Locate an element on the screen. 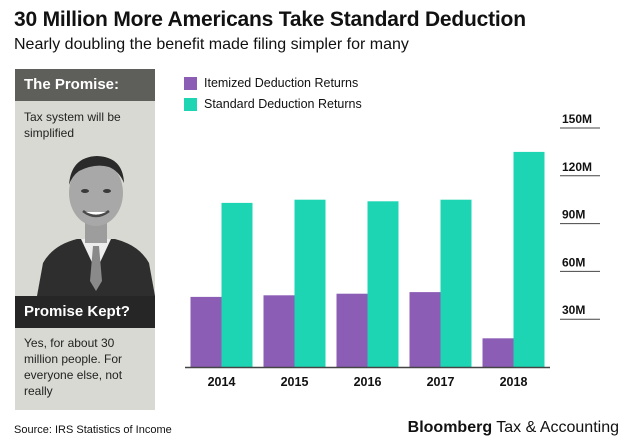 This screenshot has height=447, width=633. legend-label-standard: Standard Deduction Returns is located at coordinates (283, 104).